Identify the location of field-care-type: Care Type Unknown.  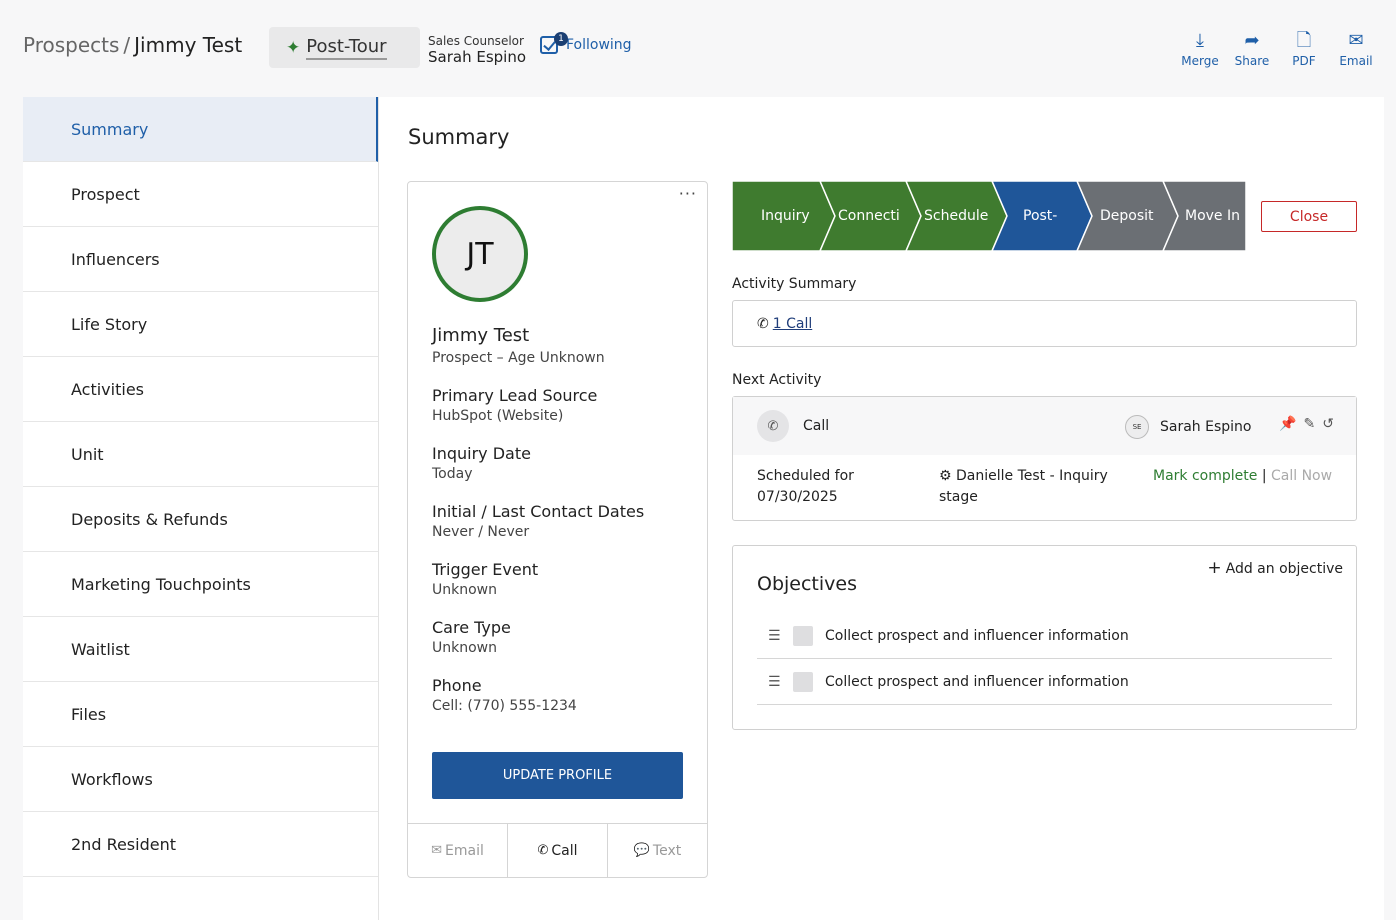
(562, 637).